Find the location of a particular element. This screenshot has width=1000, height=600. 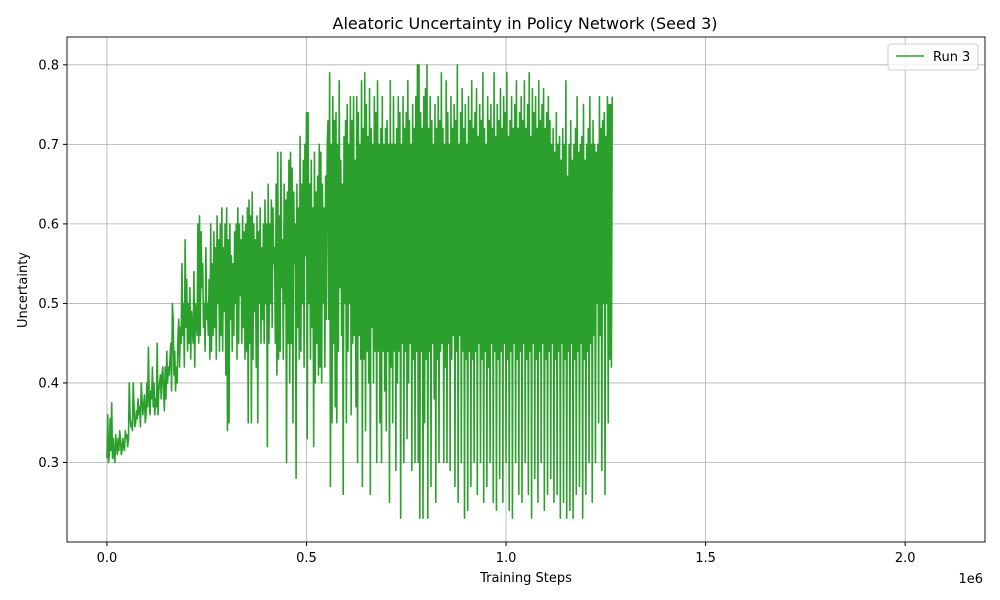

x-axis-ticks: 0.0 0.5 1.0 1.5 2.0 is located at coordinates (506, 554).